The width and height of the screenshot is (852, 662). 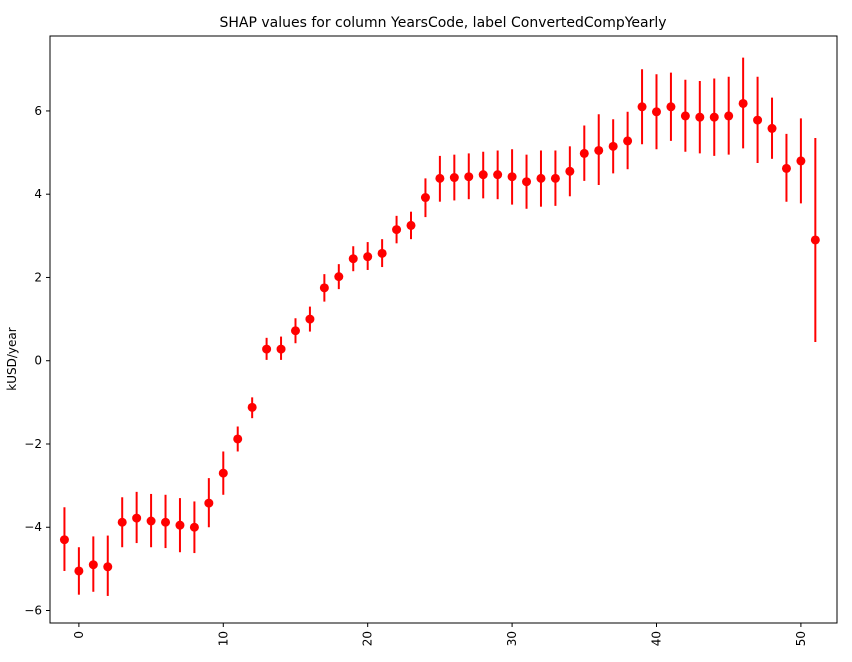 I want to click on y-tick-label: −4, so click(x=33, y=527).